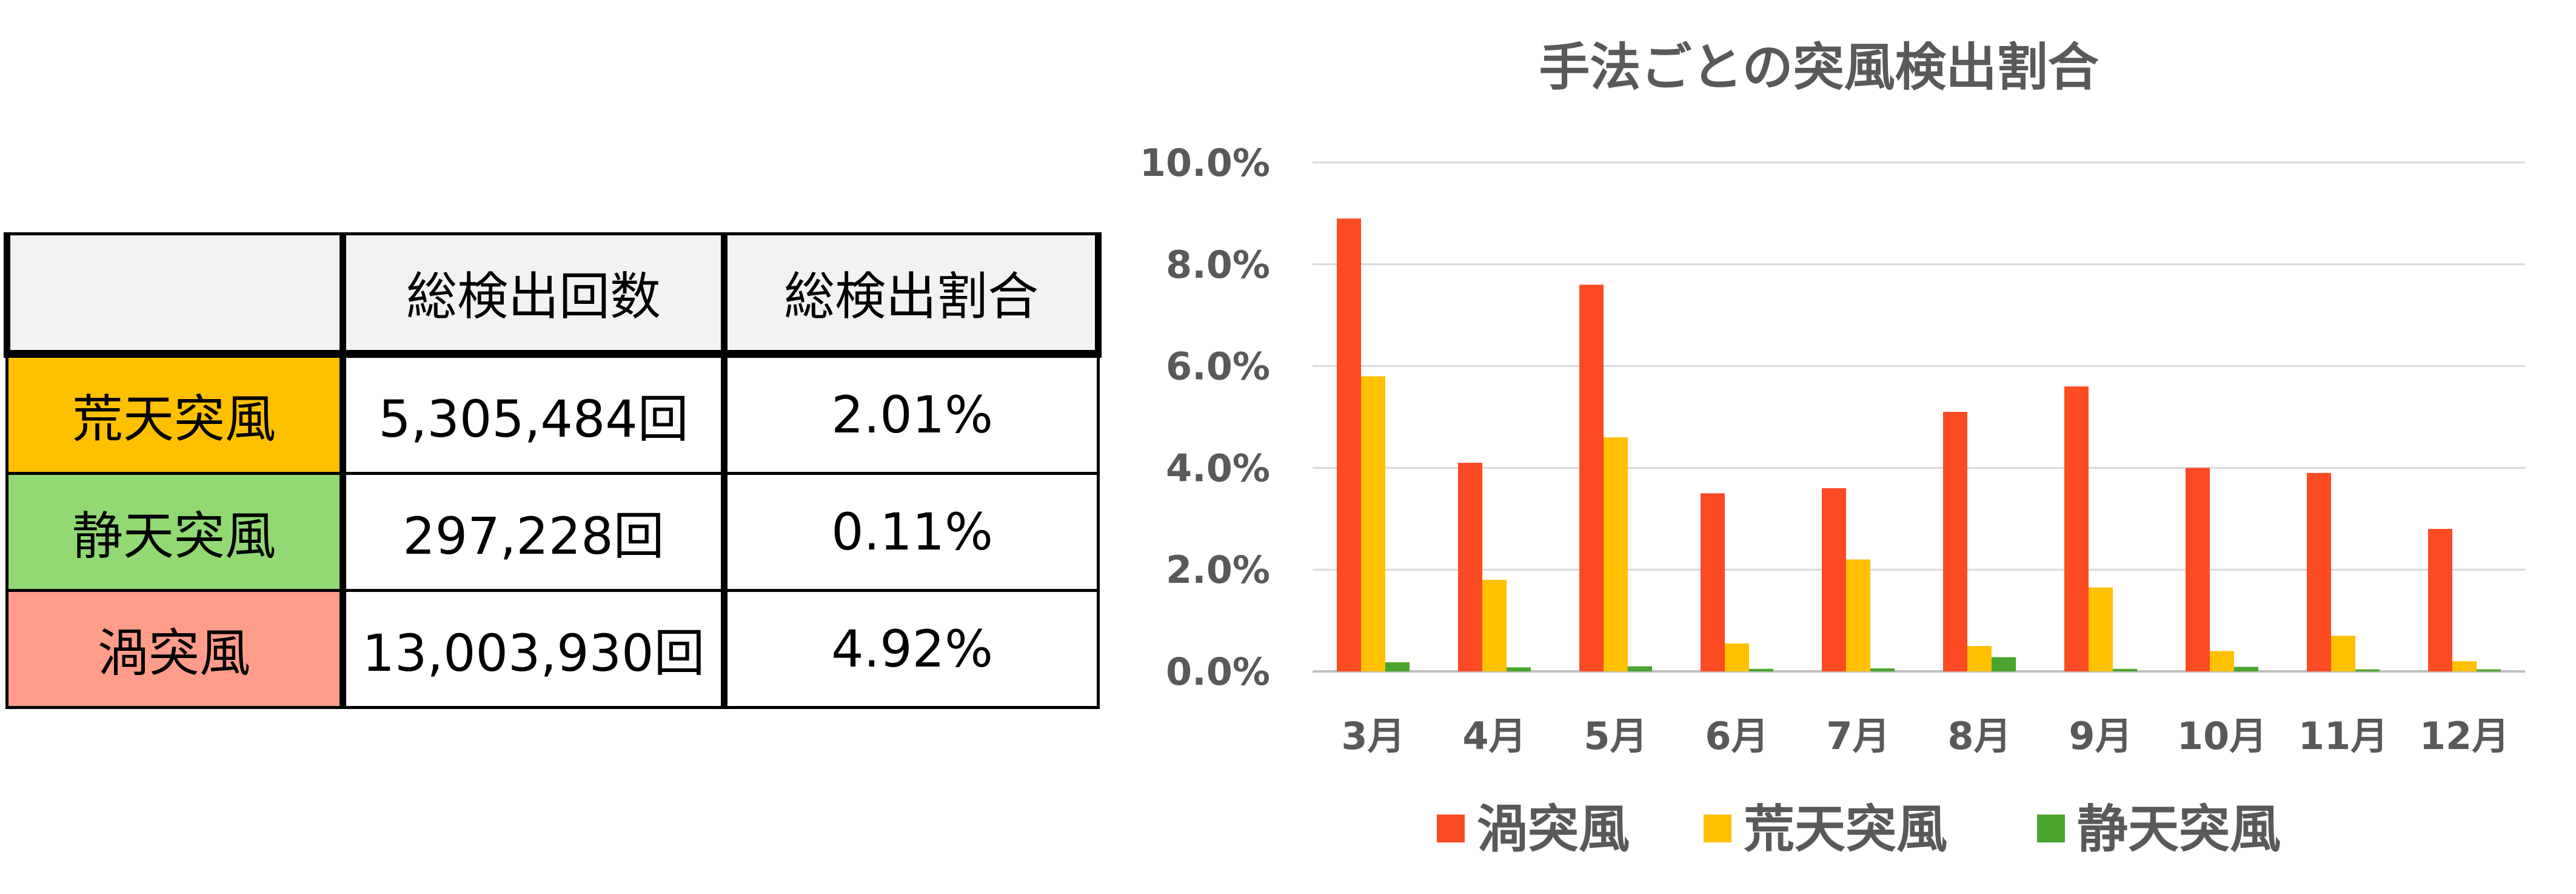 Image resolution: width=2576 pixels, height=894 pixels. I want to click on y-axis-ticks: 0.0% 2.0% 4.0% 6.0% 8.0% 10.0%, so click(1205, 417).